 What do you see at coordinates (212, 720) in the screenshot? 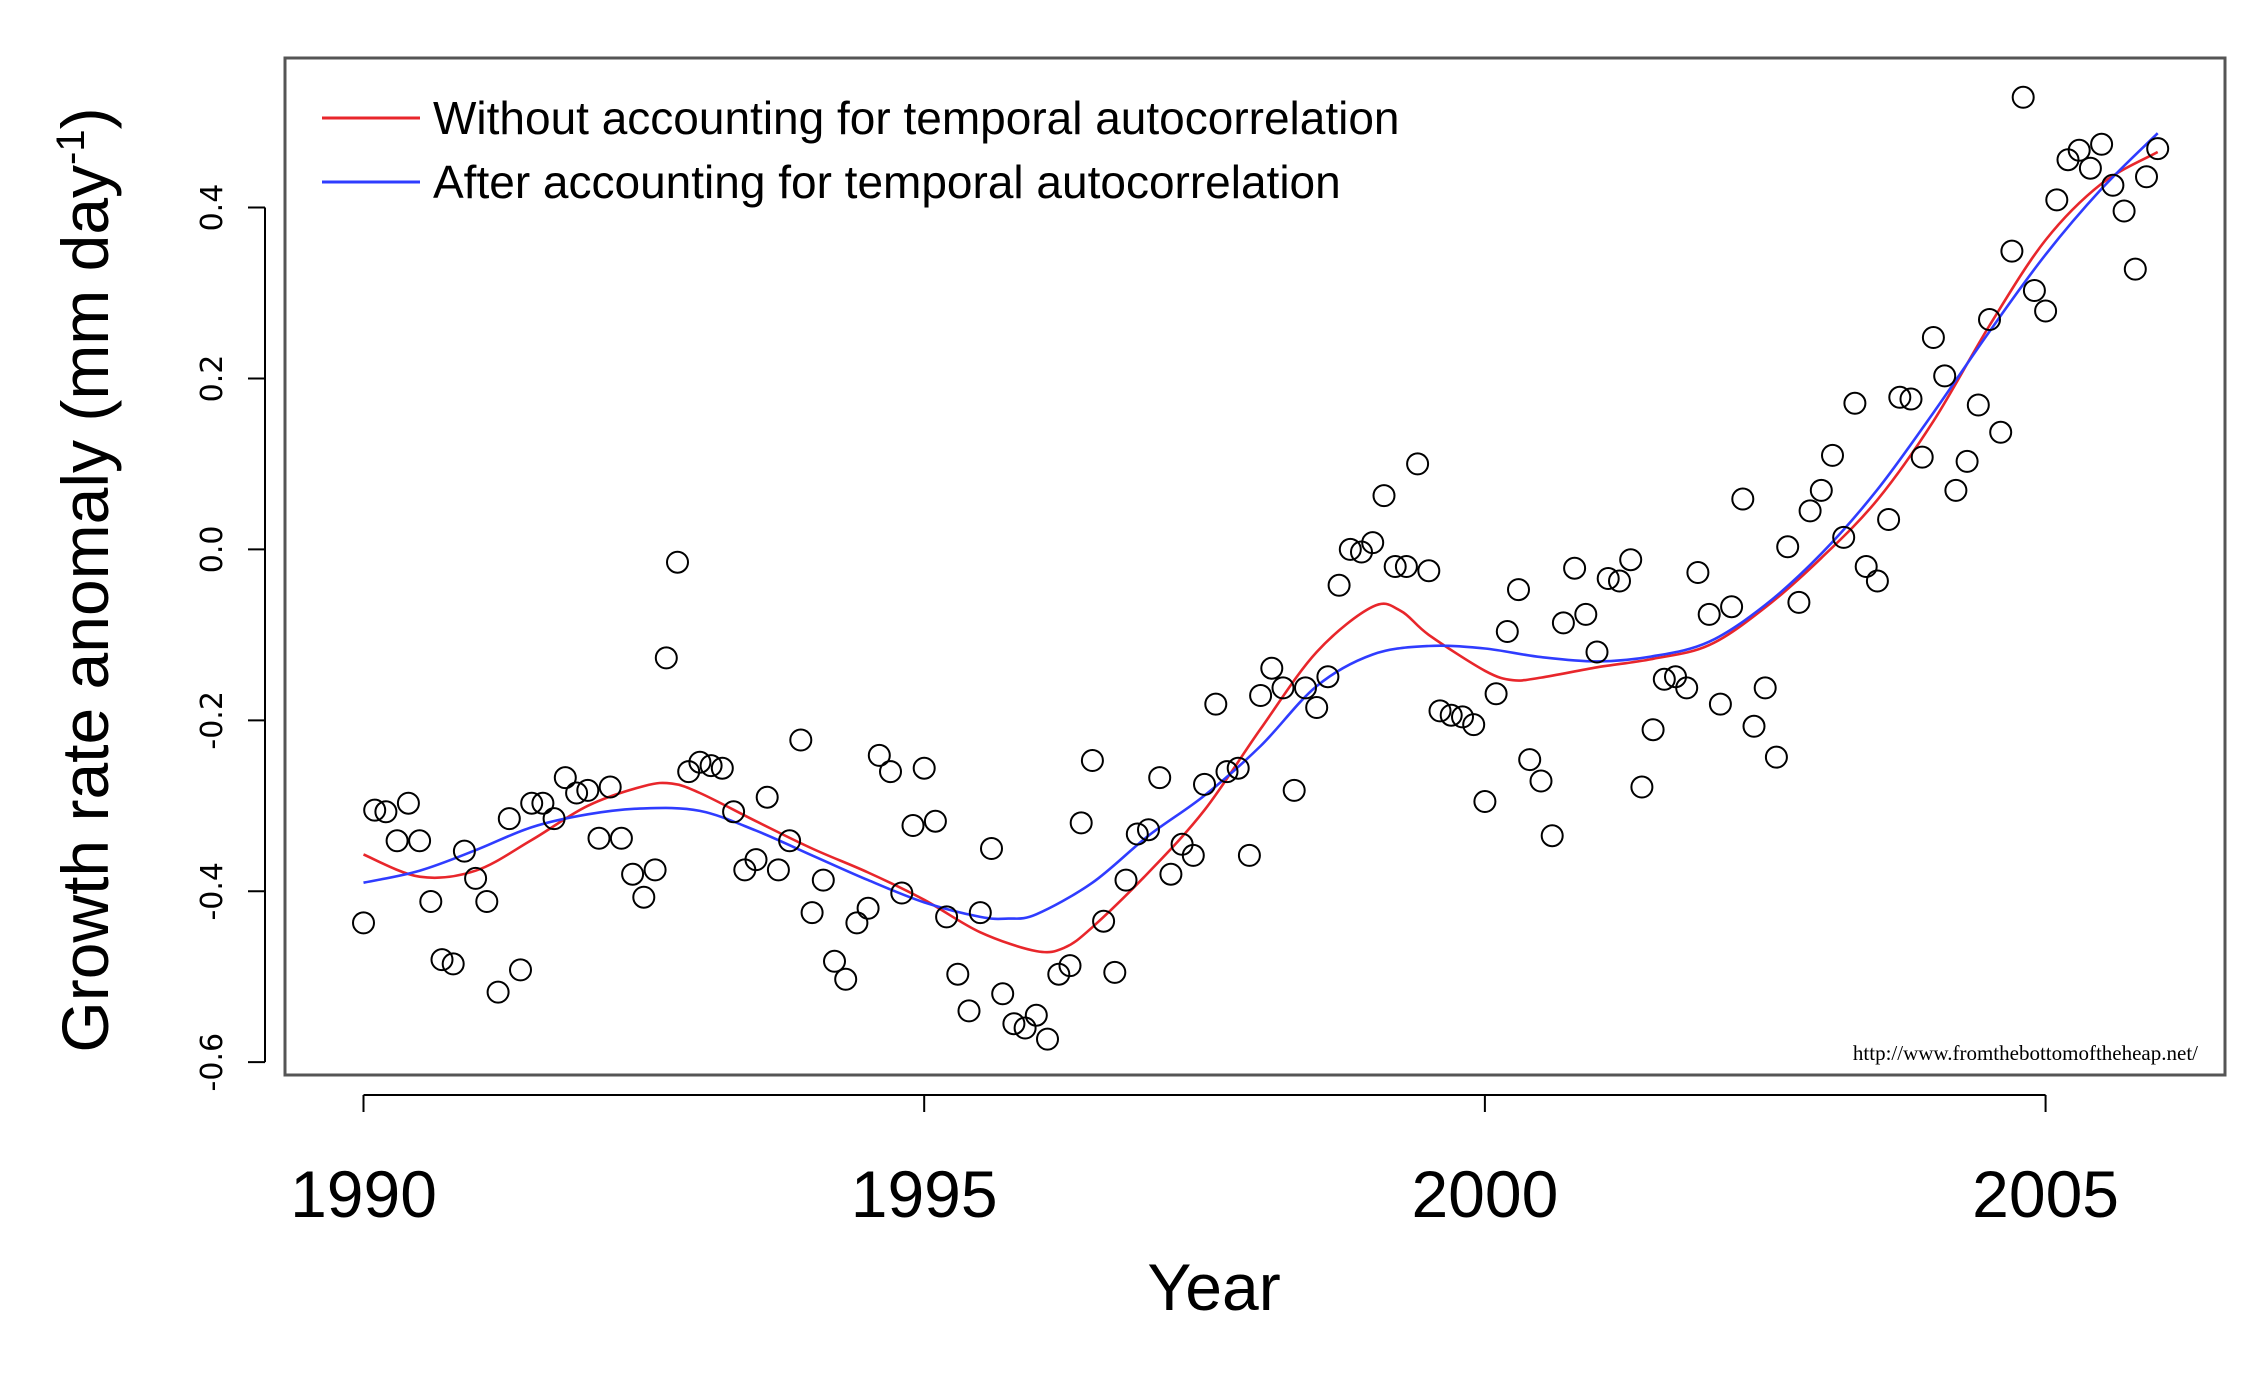
I see `y-tick-label: -0.2` at bounding box center [212, 720].